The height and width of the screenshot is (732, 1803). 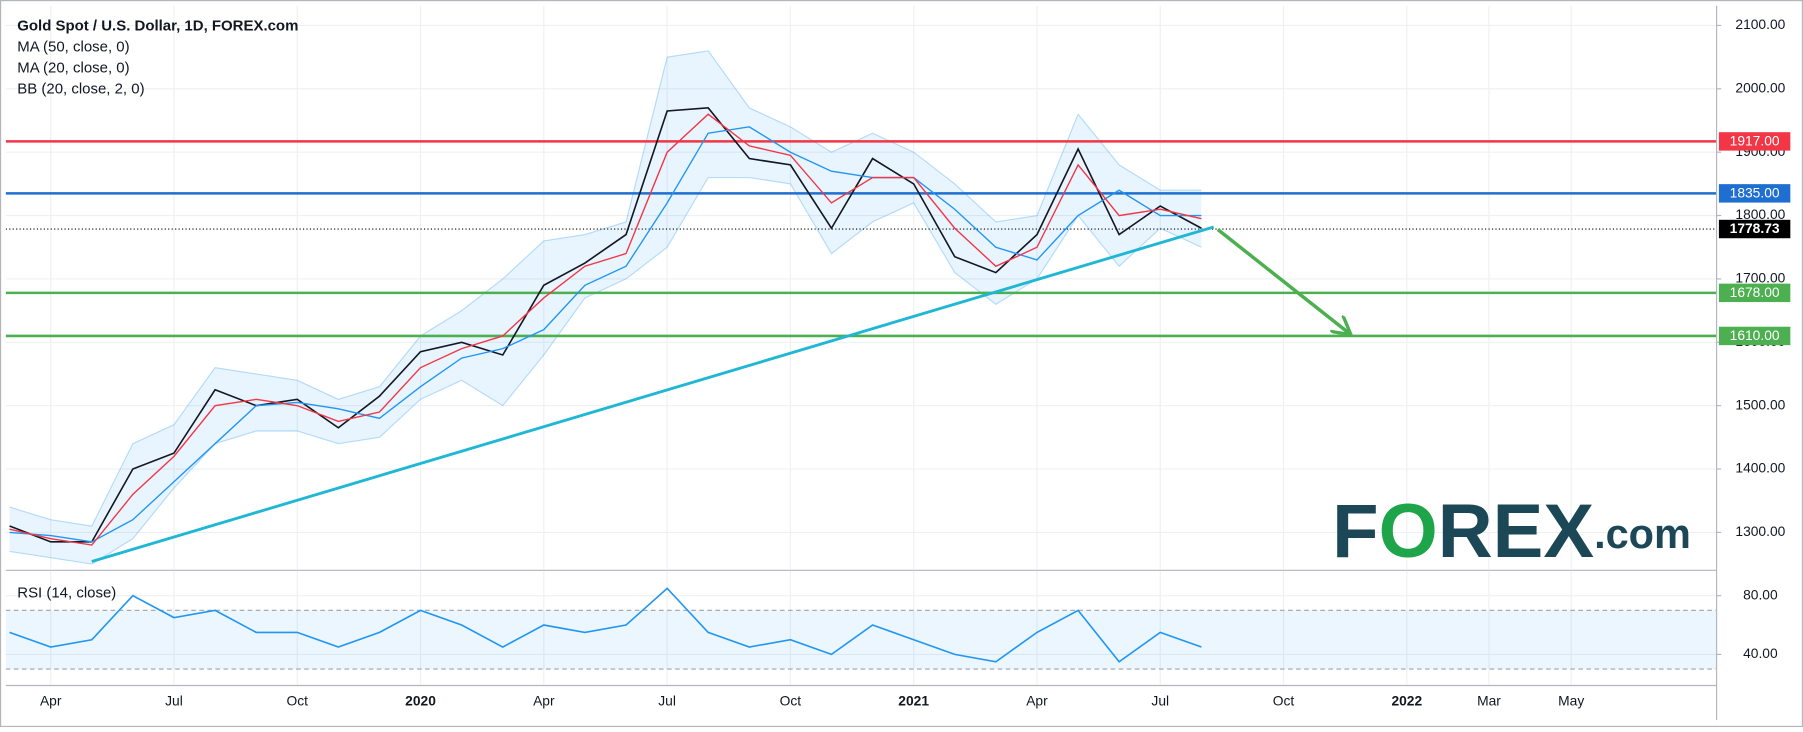 What do you see at coordinates (1760, 653) in the screenshot?
I see `y-tick-label: 40.00` at bounding box center [1760, 653].